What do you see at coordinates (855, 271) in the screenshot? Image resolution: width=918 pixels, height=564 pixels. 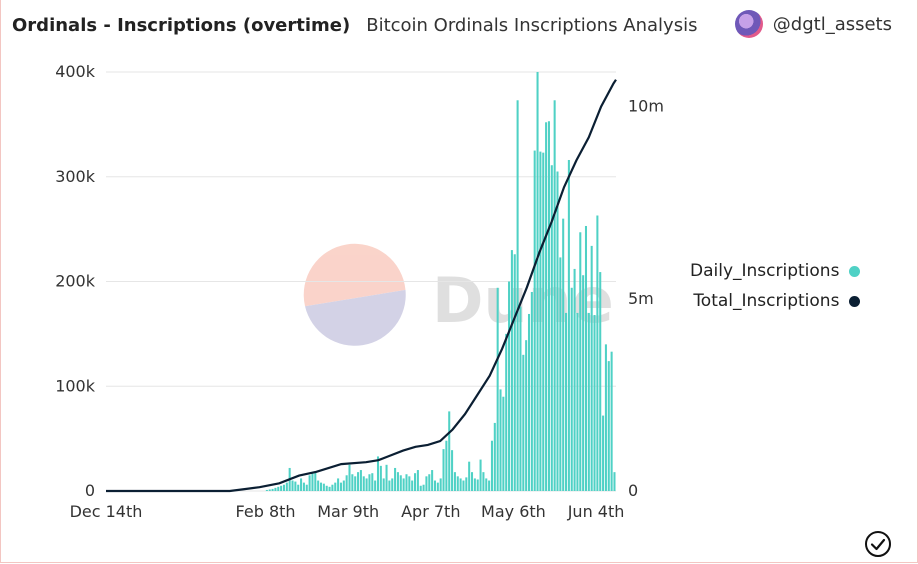 I see `legend-dot-daily` at bounding box center [855, 271].